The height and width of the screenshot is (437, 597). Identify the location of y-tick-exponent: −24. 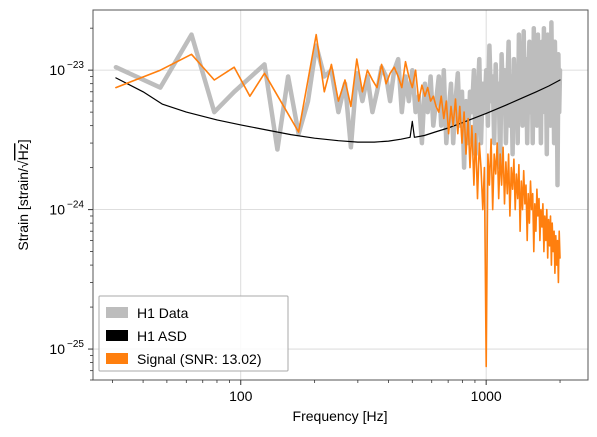
(75, 205).